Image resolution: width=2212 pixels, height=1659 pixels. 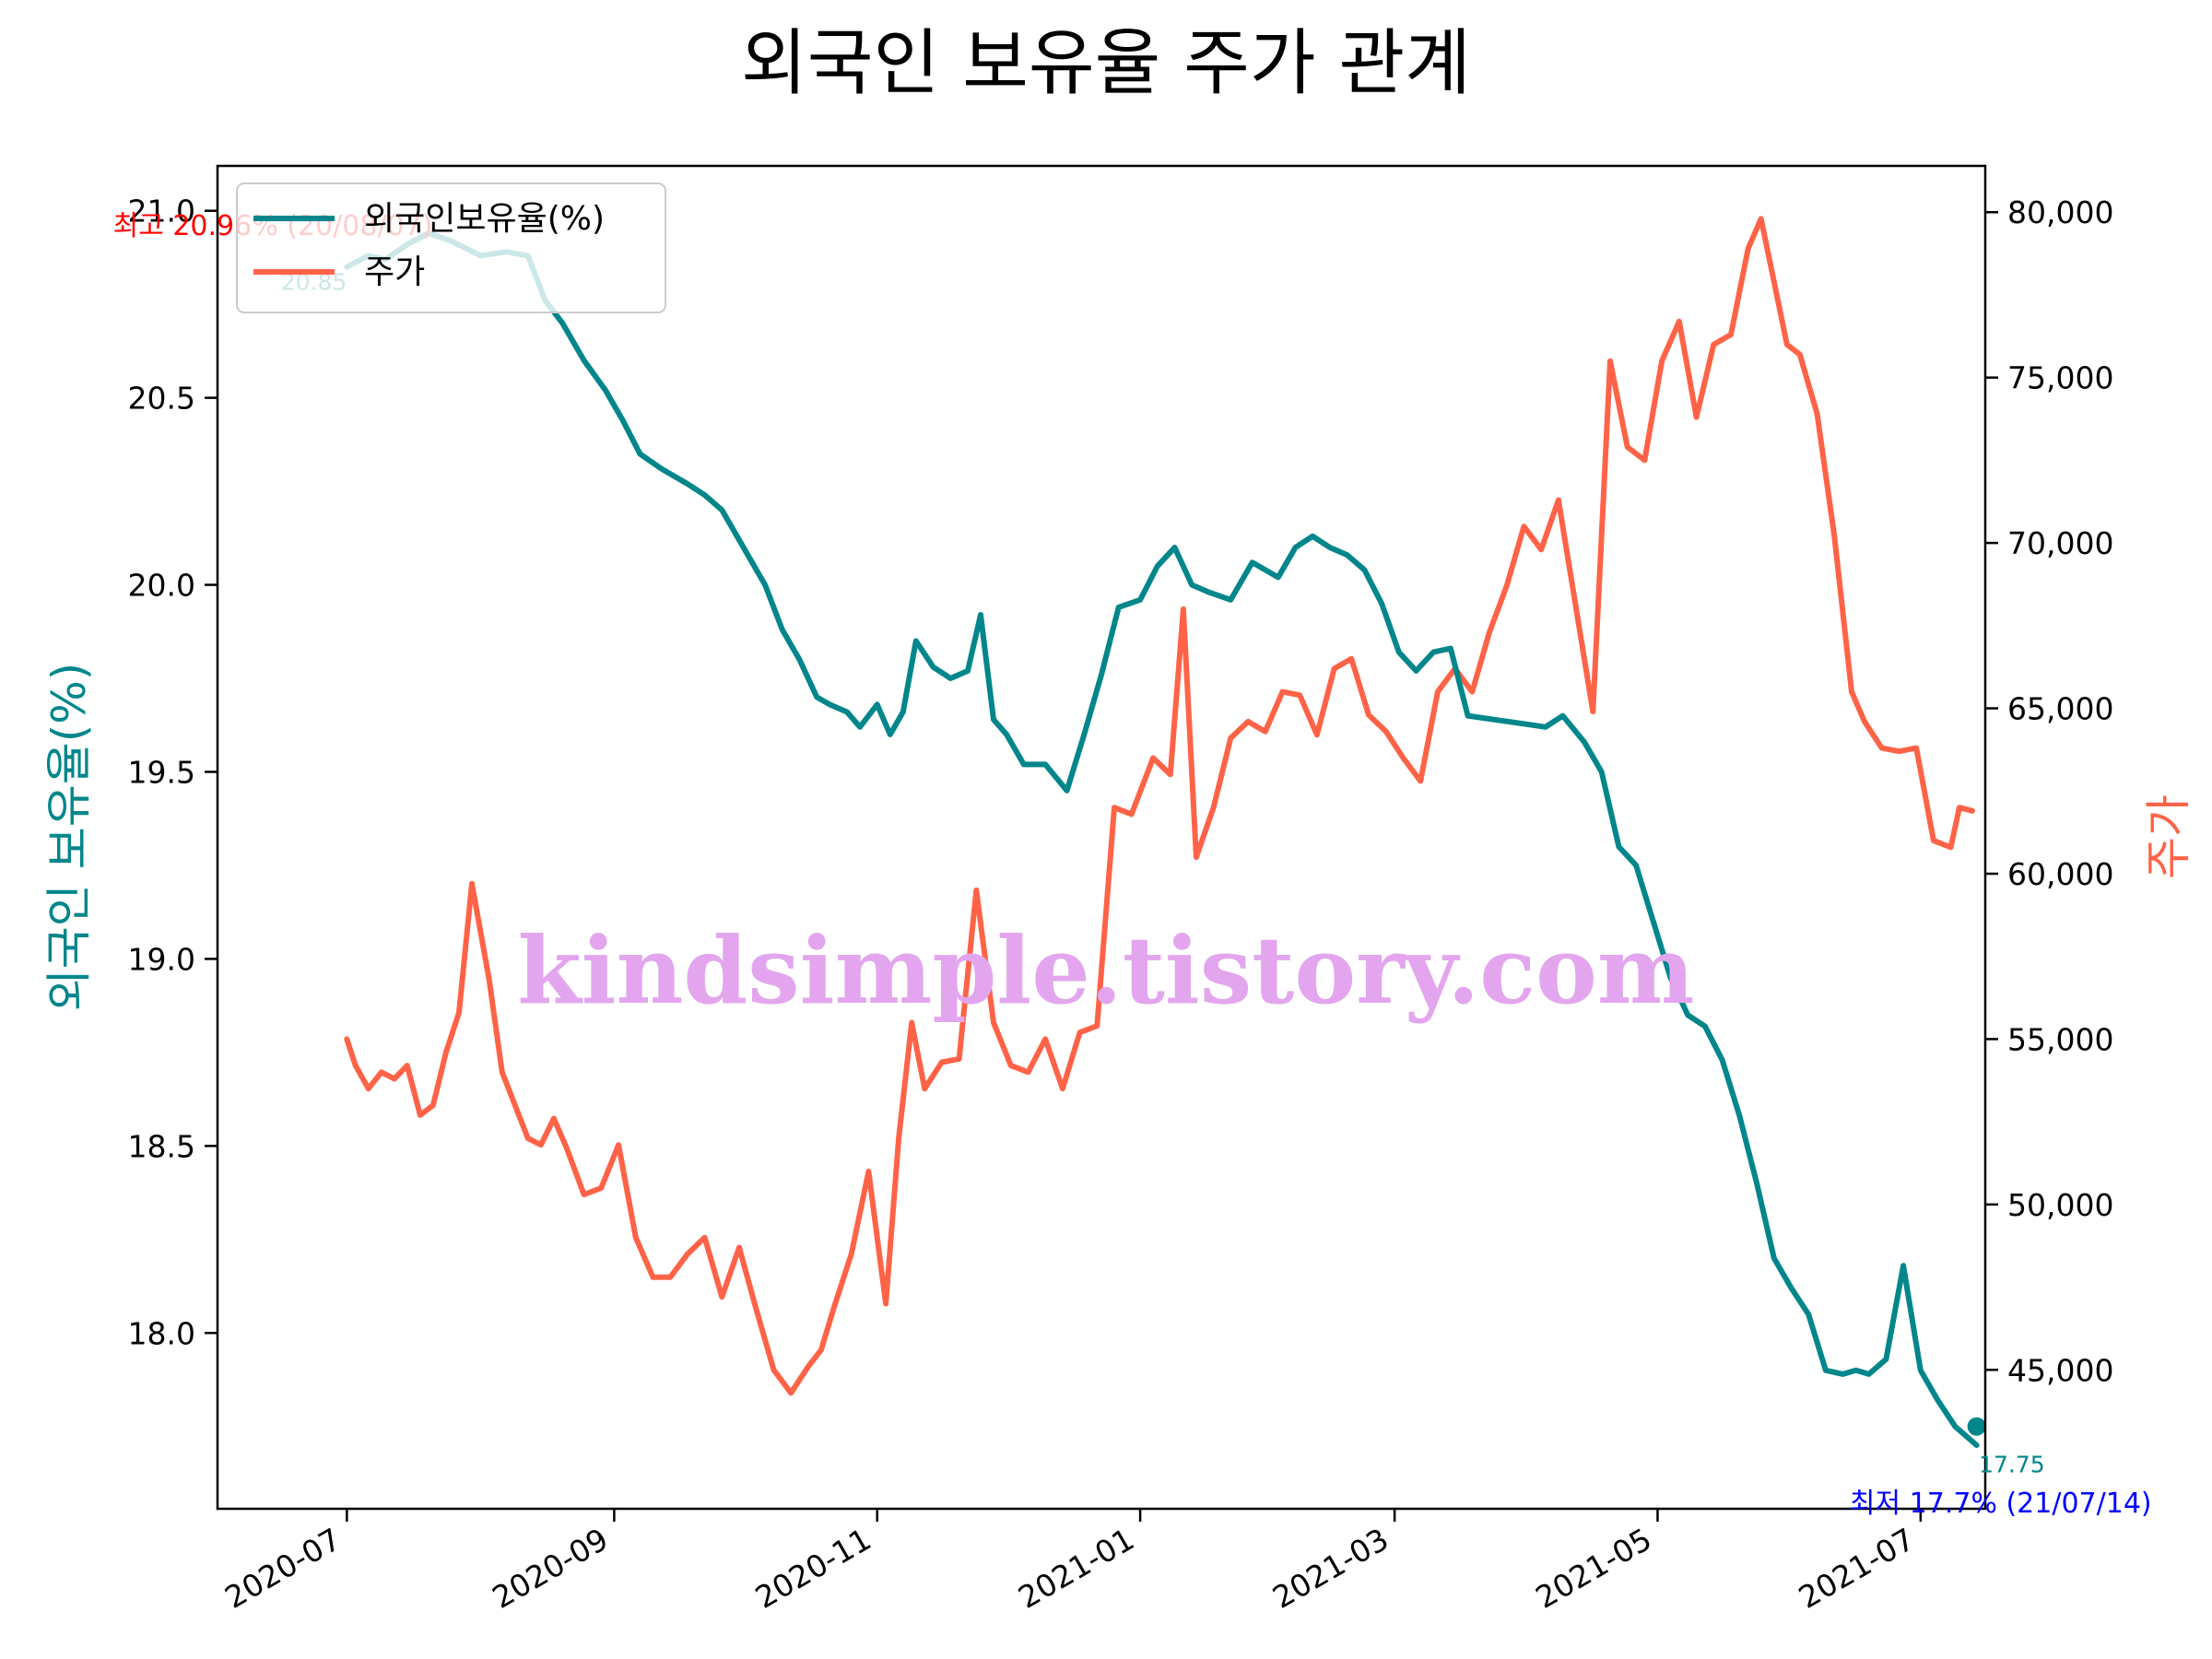 I want to click on y-axis-left-label: 외국인 보유율(%), so click(x=69, y=837).